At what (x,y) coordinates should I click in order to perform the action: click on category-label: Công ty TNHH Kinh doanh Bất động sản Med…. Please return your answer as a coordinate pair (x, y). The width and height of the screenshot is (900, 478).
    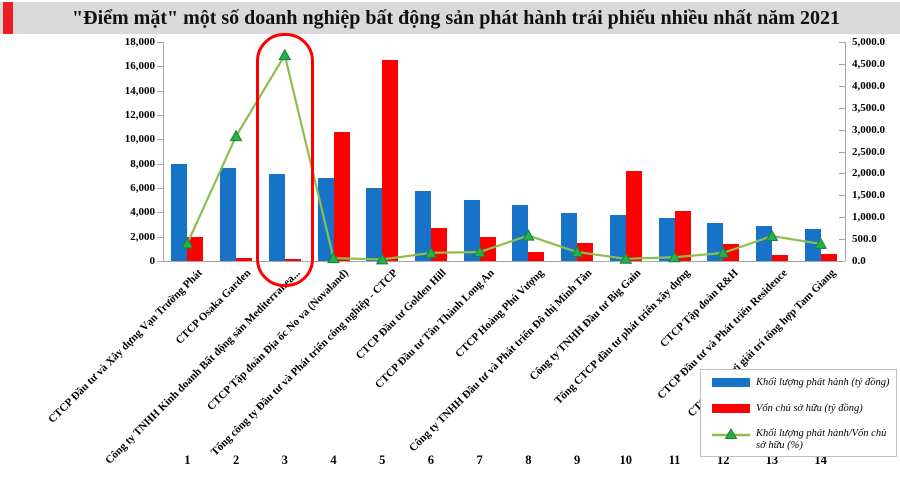
    Looking at the image, I should click on (202, 367).